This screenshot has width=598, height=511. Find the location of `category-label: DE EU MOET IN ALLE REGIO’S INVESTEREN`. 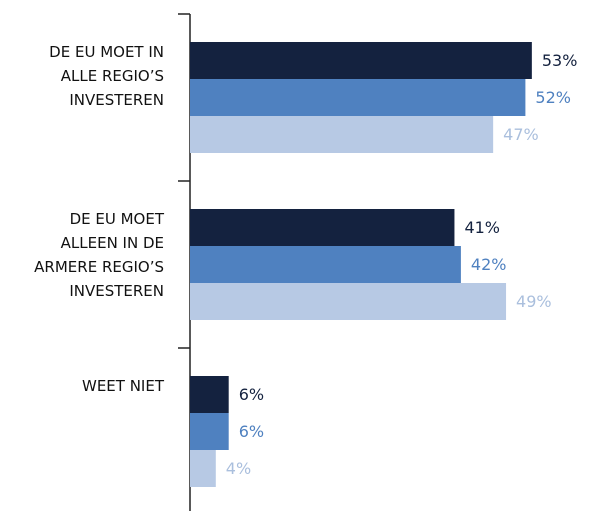

category-label: DE EU MOET IN ALLE REGIO’S INVESTEREN is located at coordinates (106, 76).